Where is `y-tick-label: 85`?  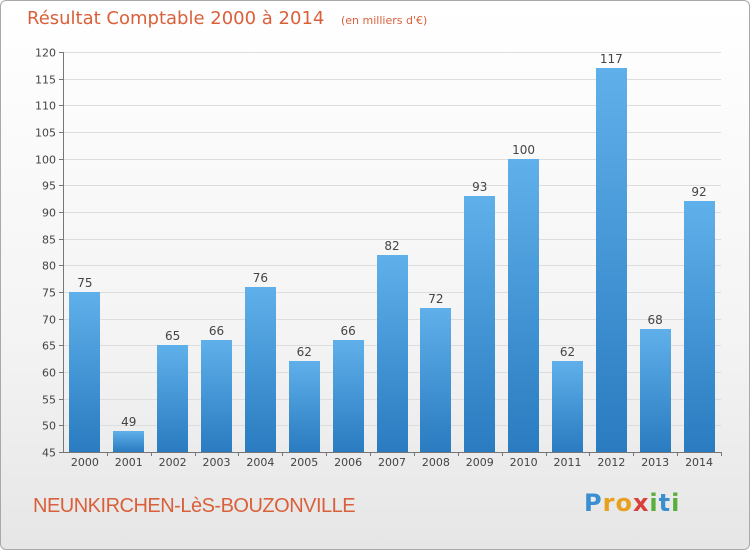 y-tick-label: 85 is located at coordinates (49, 240).